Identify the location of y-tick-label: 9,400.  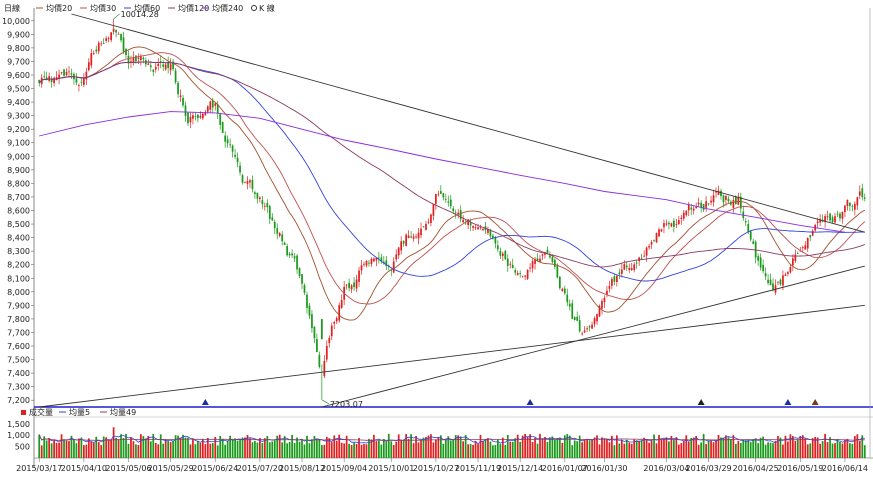
(18, 102).